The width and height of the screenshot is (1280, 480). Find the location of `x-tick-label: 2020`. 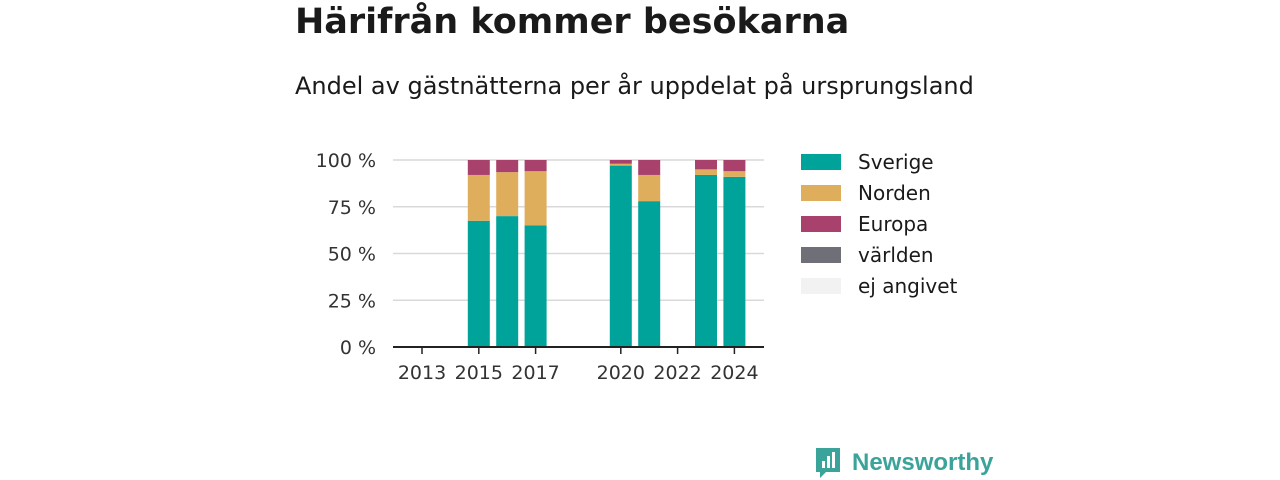

x-tick-label: 2020 is located at coordinates (621, 373).